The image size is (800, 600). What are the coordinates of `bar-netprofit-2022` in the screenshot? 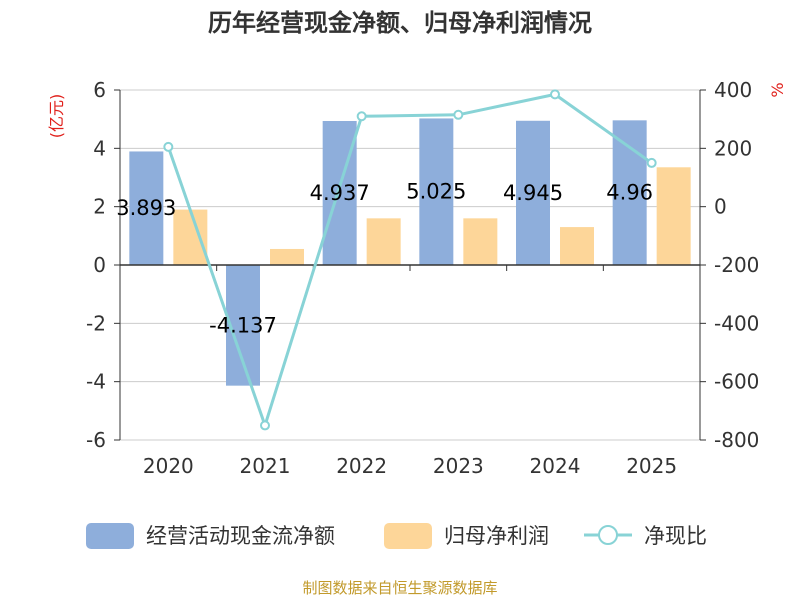 It's located at (383, 241).